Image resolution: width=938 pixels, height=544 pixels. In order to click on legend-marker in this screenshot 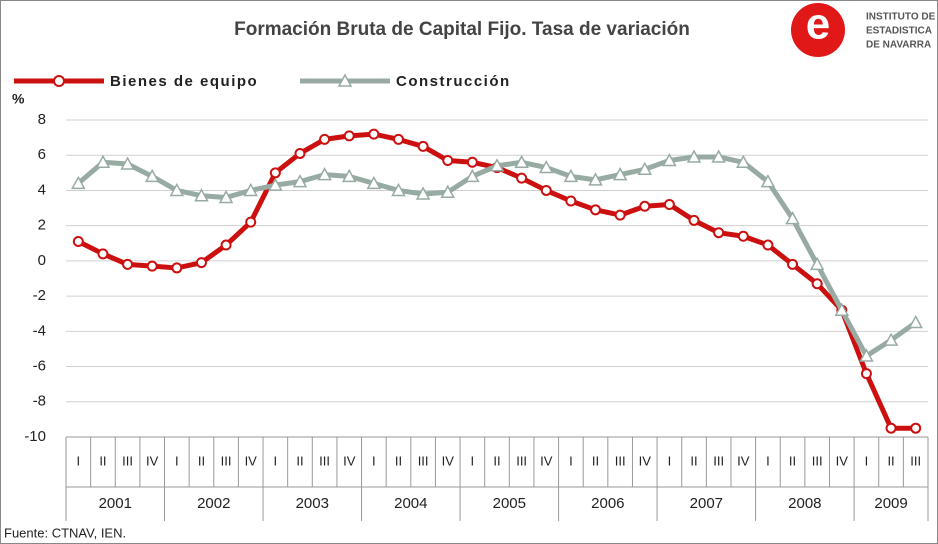, I will do `click(59, 81)`.